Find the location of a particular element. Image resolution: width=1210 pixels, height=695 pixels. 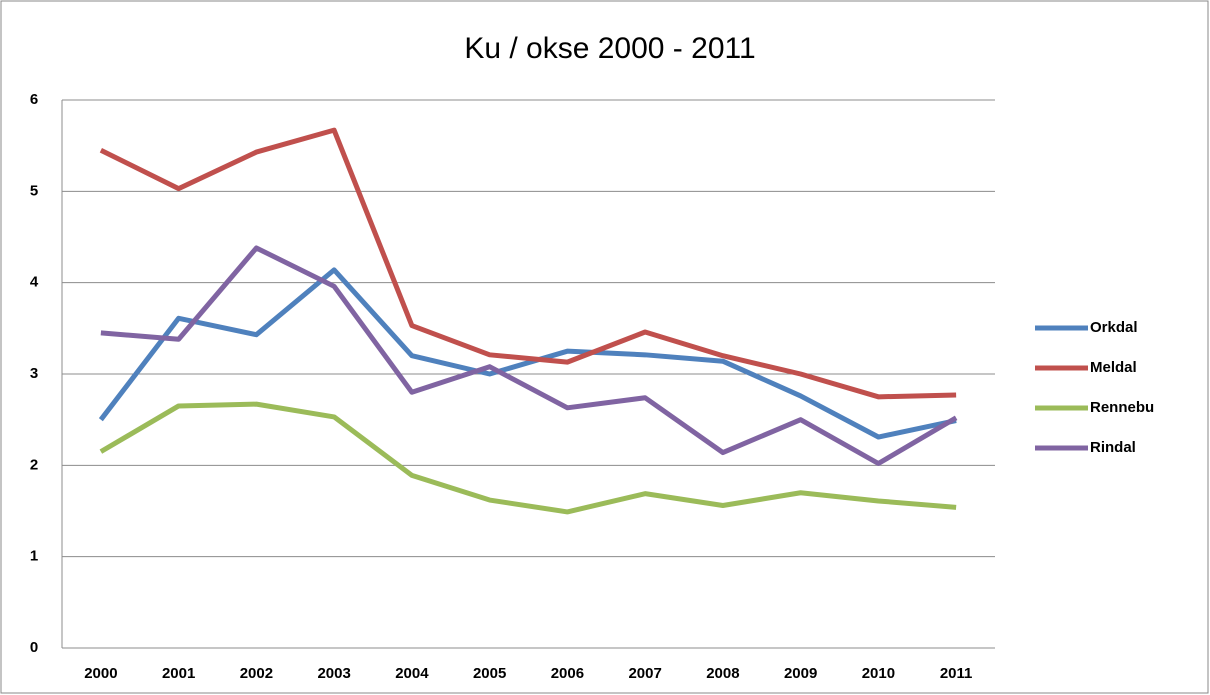

legend-label: Meldal is located at coordinates (1113, 367).